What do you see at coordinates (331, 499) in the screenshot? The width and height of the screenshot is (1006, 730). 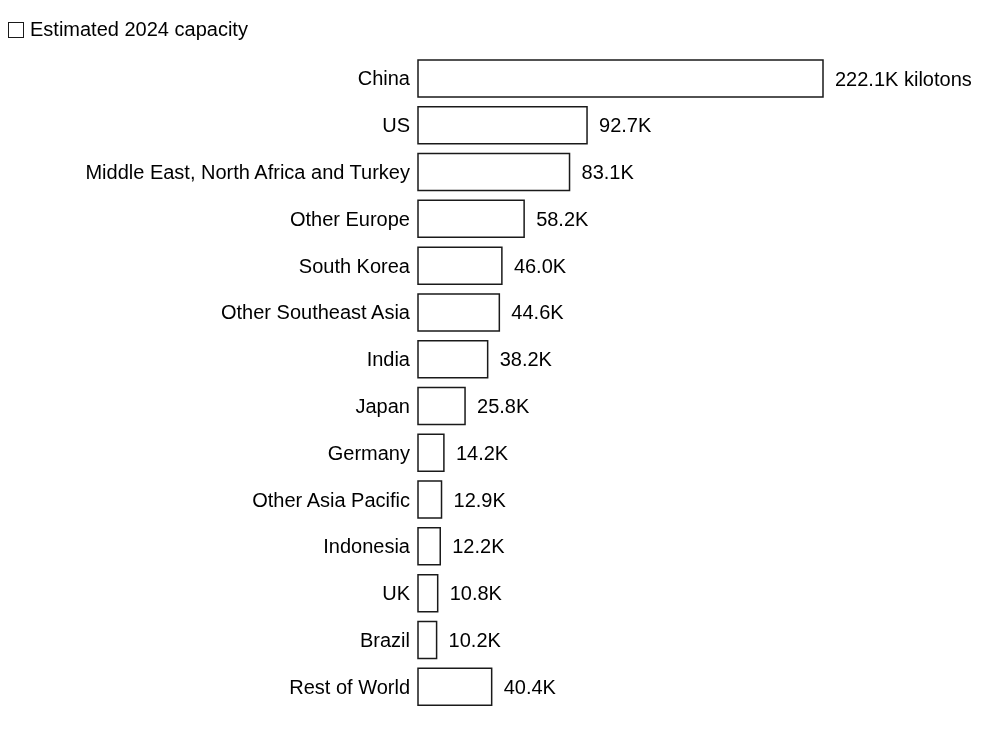 I see `y-tick-label: Other Asia Pacific` at bounding box center [331, 499].